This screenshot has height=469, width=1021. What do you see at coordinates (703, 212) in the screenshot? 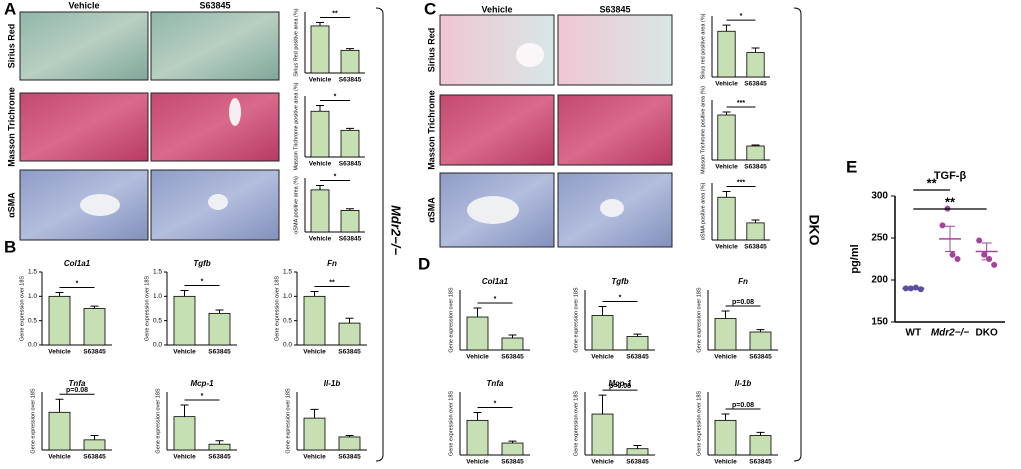
I see `y-axis-label: αSMA positive area (%)` at bounding box center [703, 212].